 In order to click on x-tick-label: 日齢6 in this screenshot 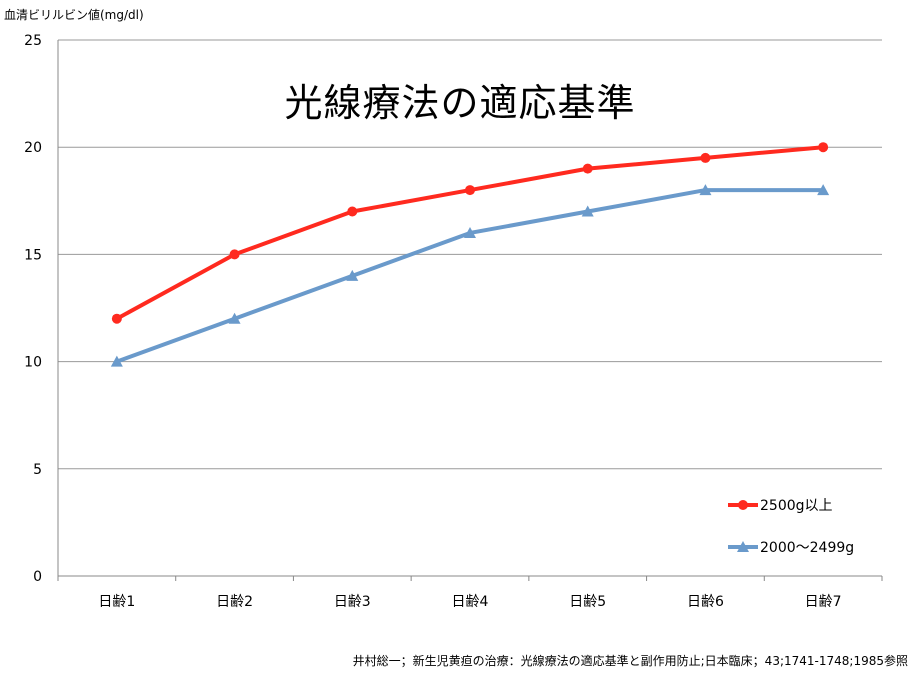, I will do `click(705, 602)`.